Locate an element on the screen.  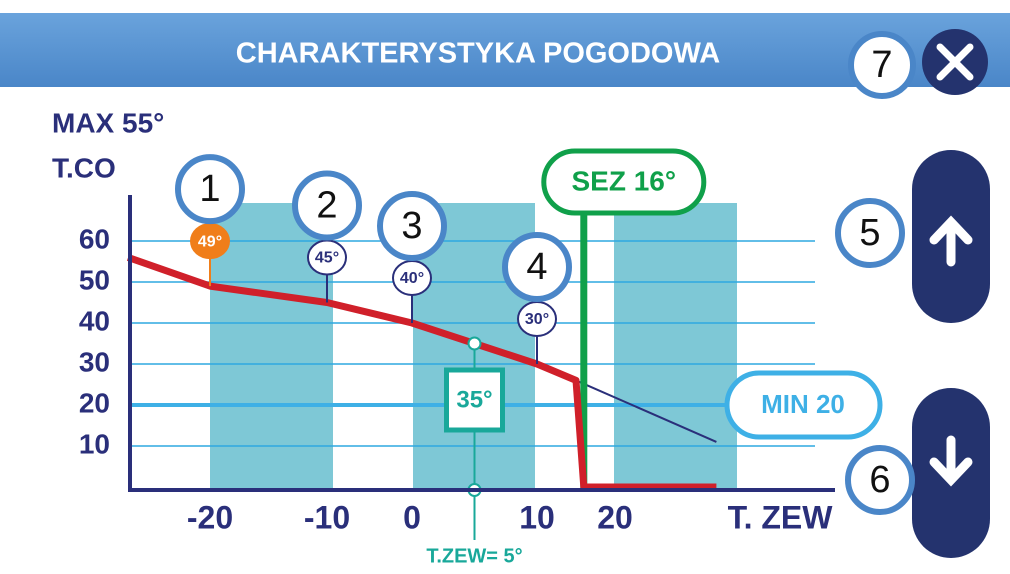
header-title: CHARAKTERYSTYKA POGODOWA is located at coordinates (478, 54).